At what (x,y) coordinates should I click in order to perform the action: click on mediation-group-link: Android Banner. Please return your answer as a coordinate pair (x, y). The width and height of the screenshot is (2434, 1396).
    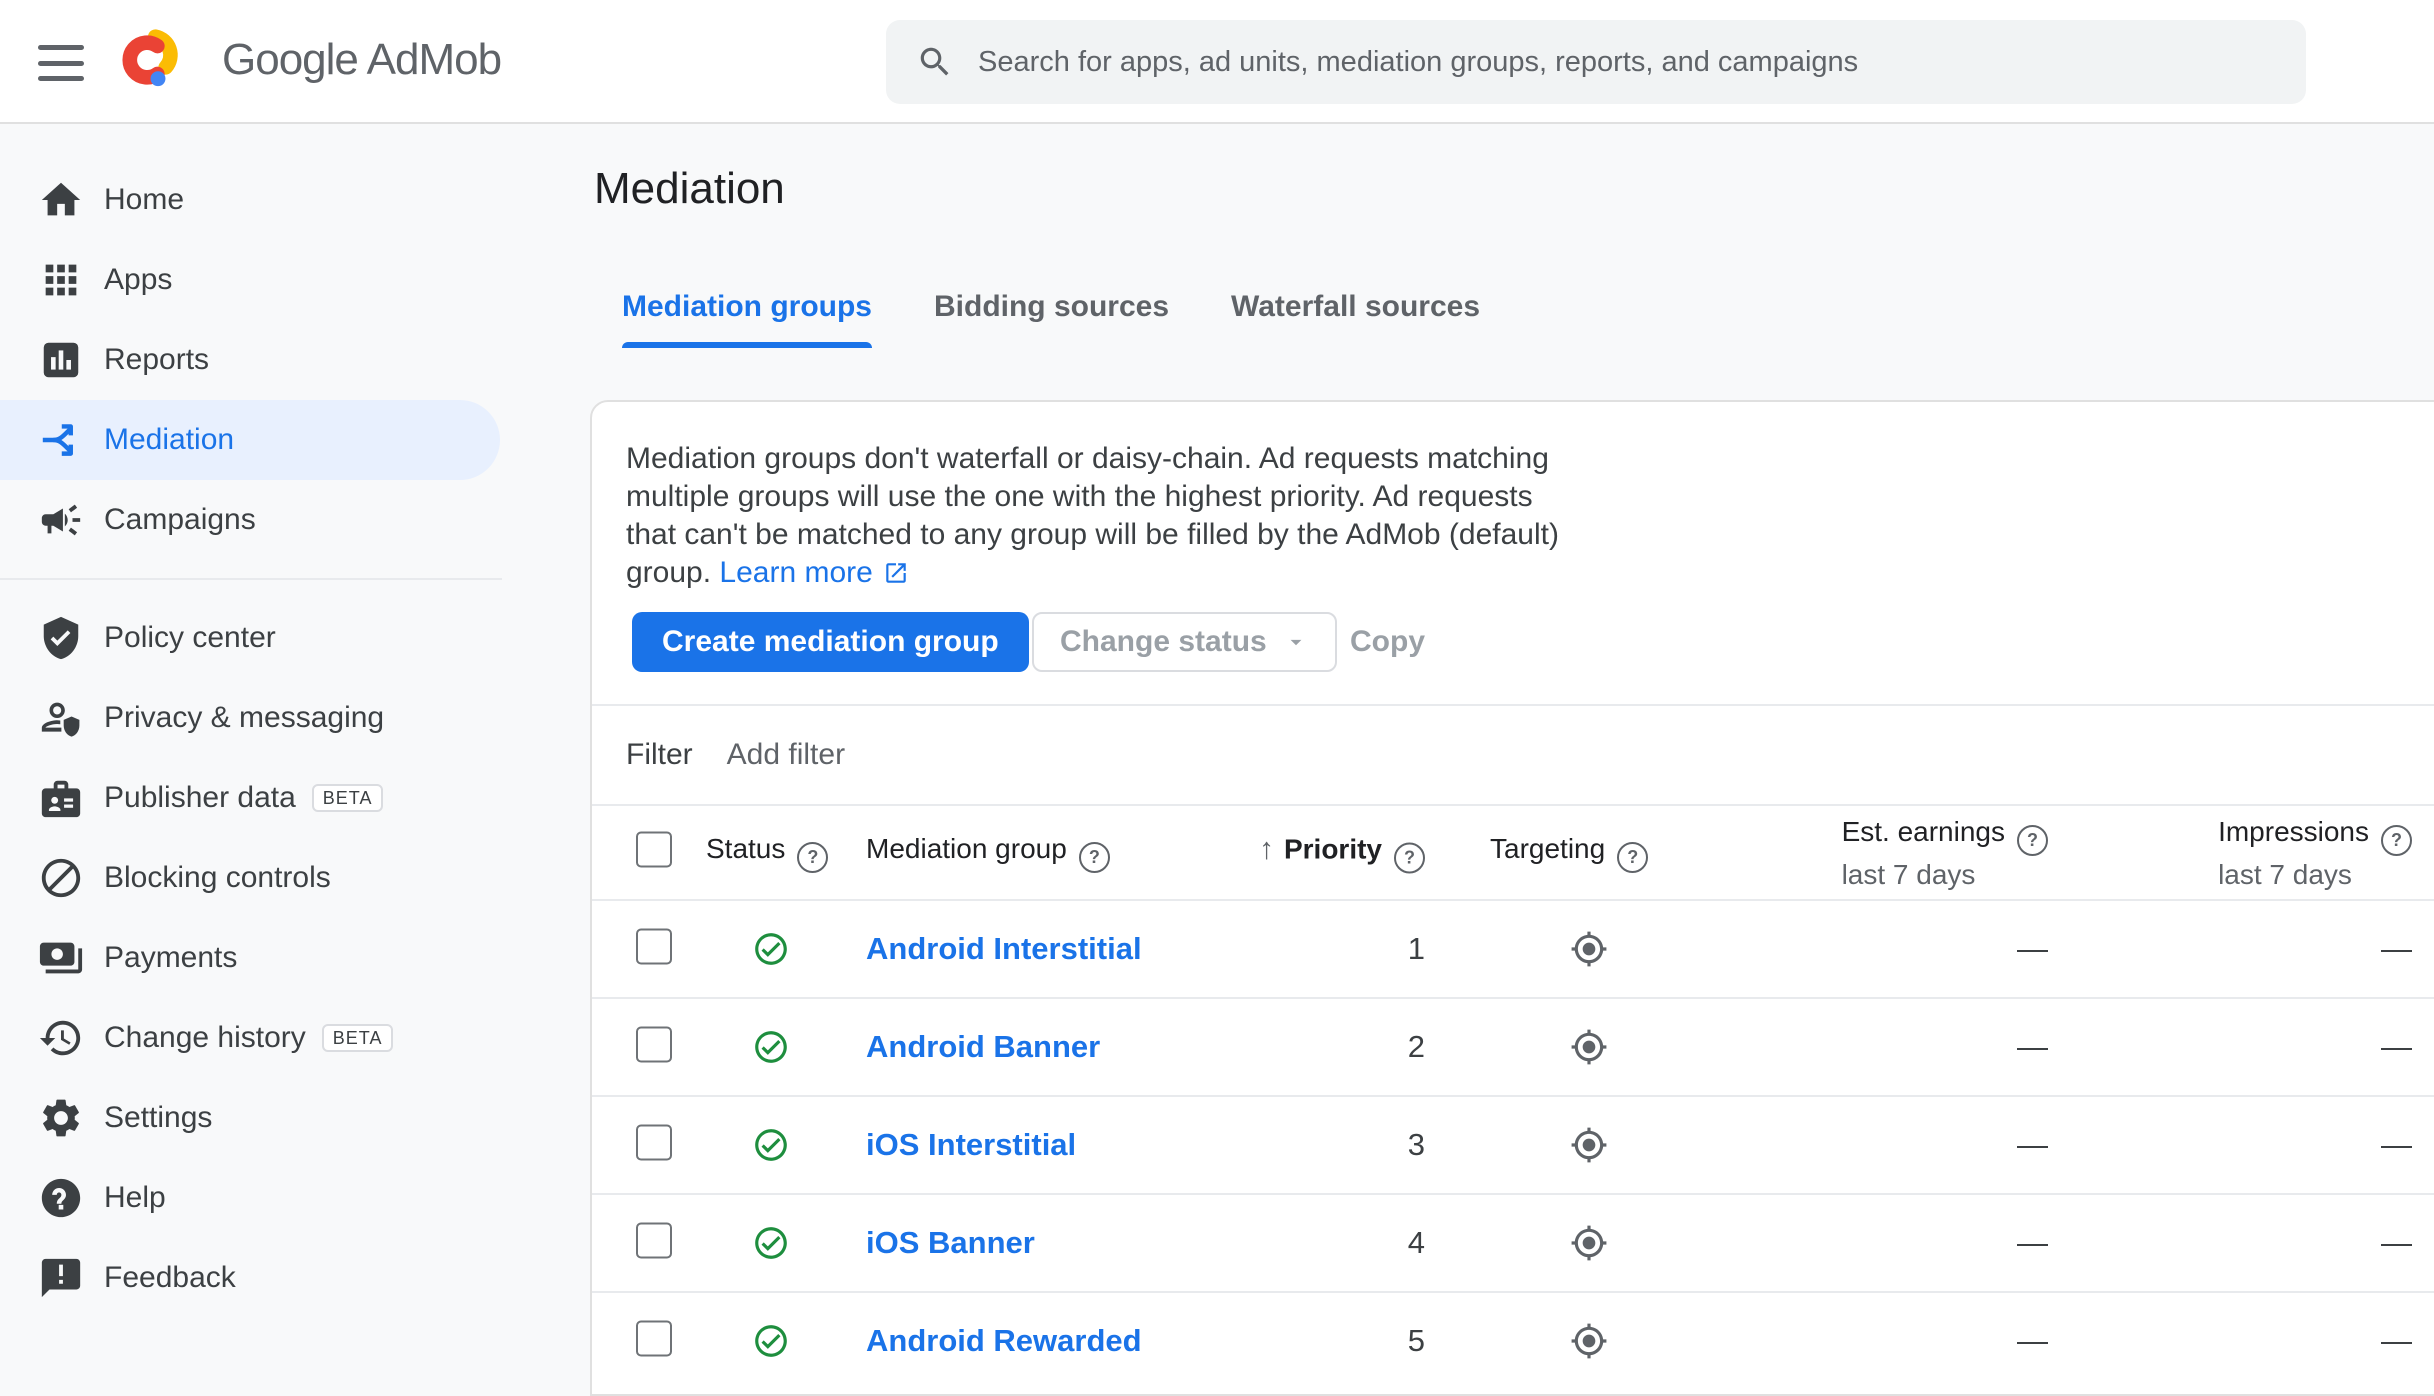
    Looking at the image, I should click on (983, 1046).